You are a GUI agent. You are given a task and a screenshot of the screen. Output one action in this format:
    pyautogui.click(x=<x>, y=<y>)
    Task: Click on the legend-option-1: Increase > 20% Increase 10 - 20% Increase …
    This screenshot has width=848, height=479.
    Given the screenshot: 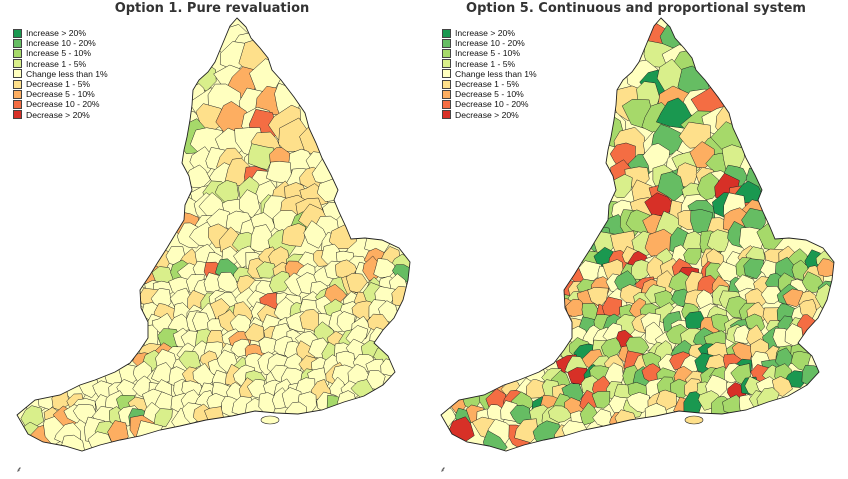 What is the action you would take?
    pyautogui.click(x=60, y=74)
    